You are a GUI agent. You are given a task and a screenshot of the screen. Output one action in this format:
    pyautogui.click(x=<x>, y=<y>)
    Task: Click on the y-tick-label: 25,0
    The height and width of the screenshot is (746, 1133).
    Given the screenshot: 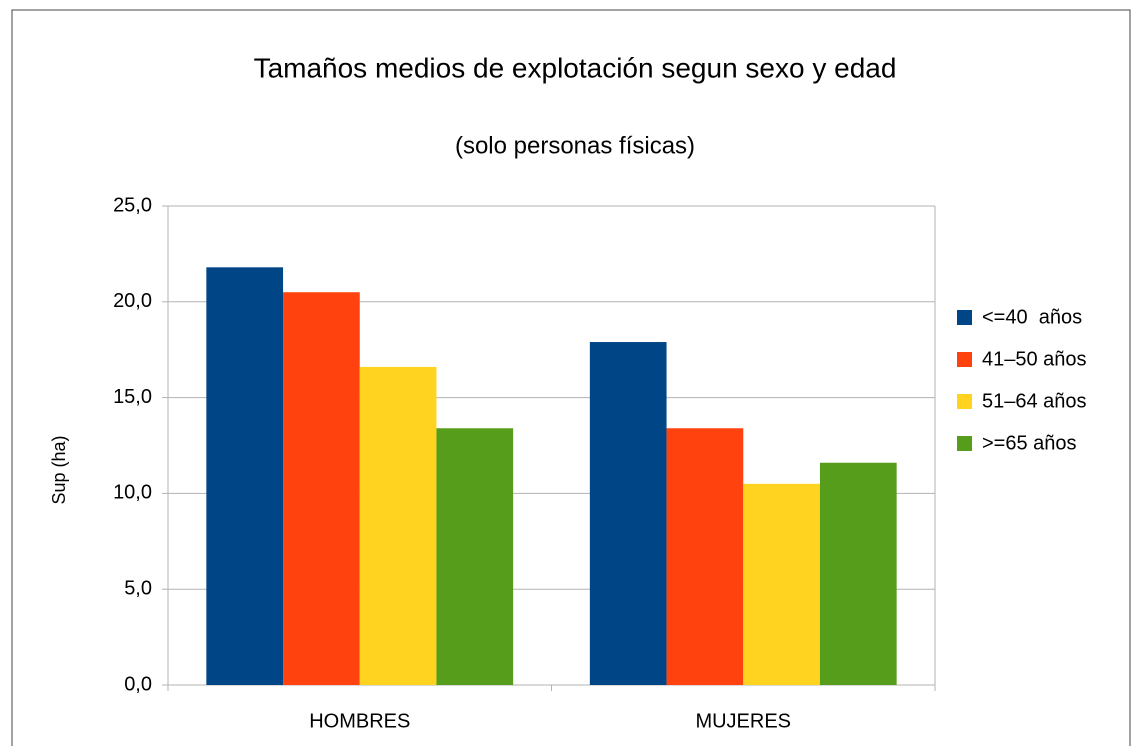 What is the action you would take?
    pyautogui.click(x=132, y=205)
    